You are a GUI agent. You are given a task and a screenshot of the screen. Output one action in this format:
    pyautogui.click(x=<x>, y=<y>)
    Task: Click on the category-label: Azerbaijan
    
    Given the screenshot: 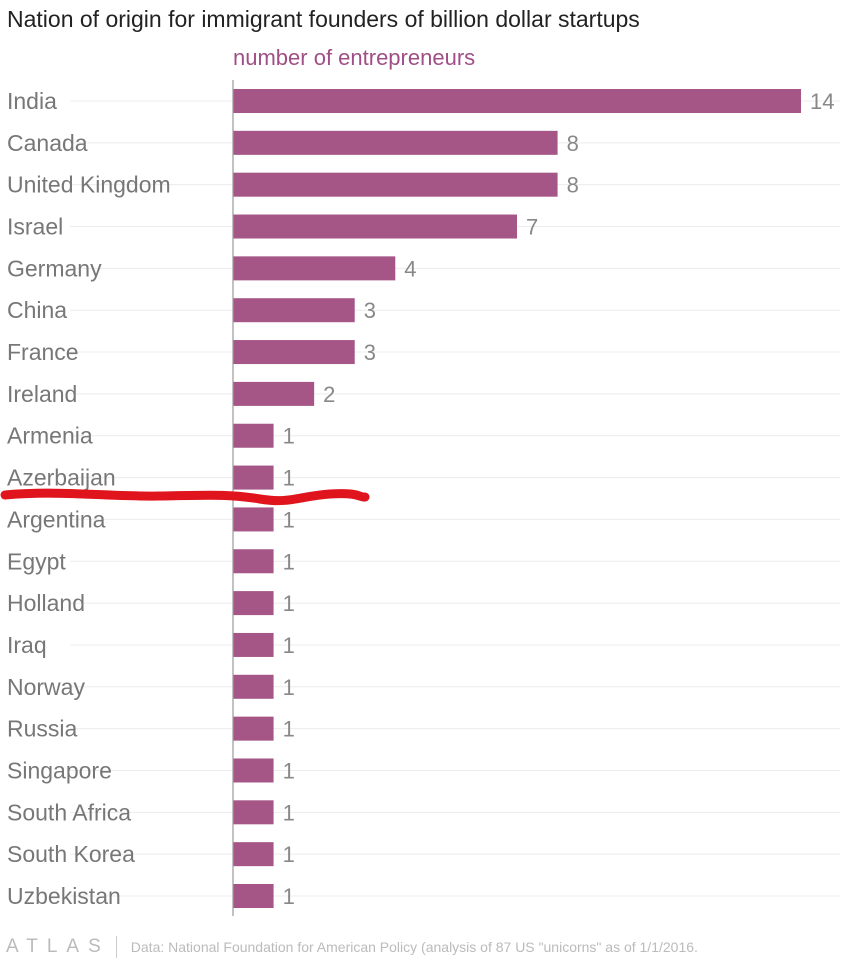 What is the action you would take?
    pyautogui.click(x=61, y=478)
    